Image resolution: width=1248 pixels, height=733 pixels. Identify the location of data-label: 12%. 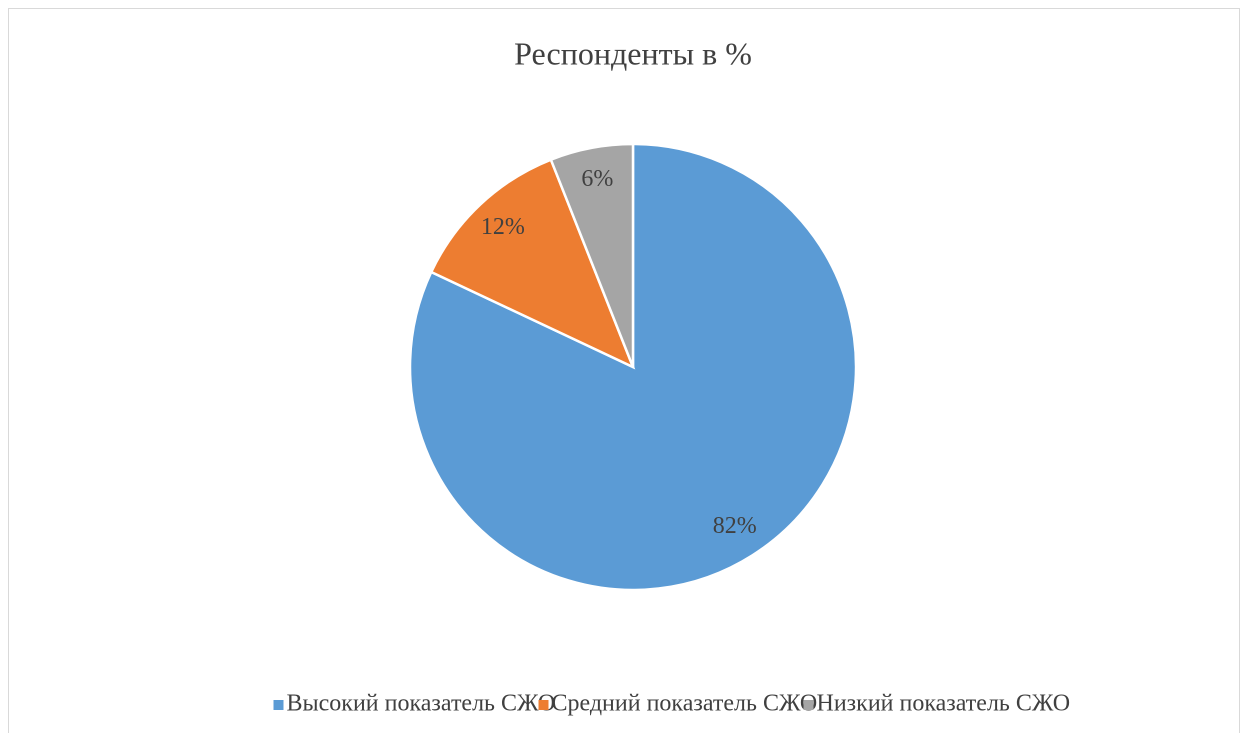
(503, 227).